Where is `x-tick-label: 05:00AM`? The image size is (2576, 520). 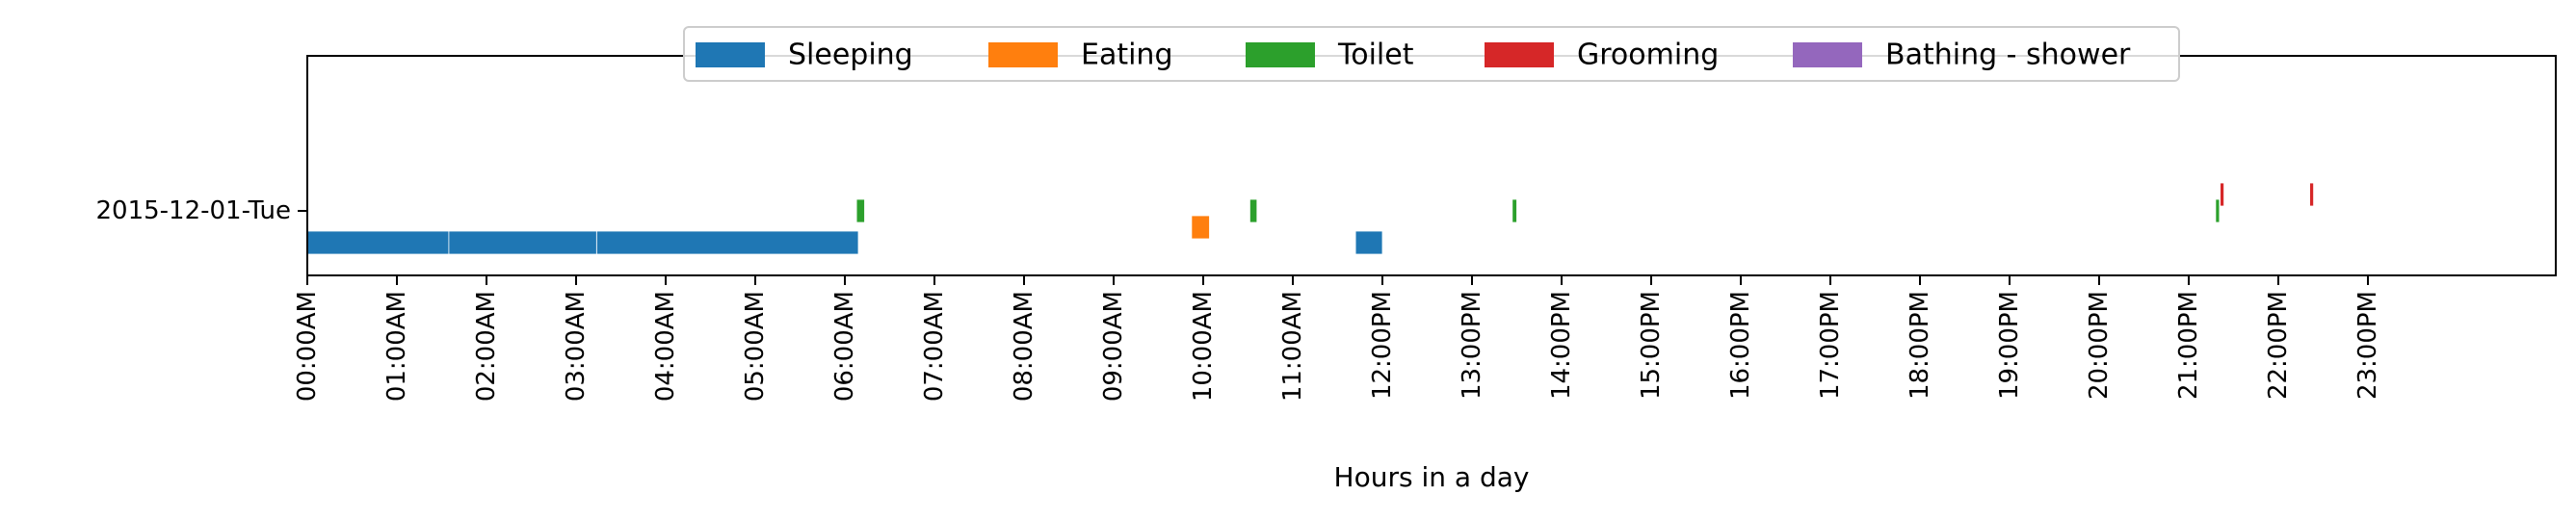 x-tick-label: 05:00AM is located at coordinates (755, 346).